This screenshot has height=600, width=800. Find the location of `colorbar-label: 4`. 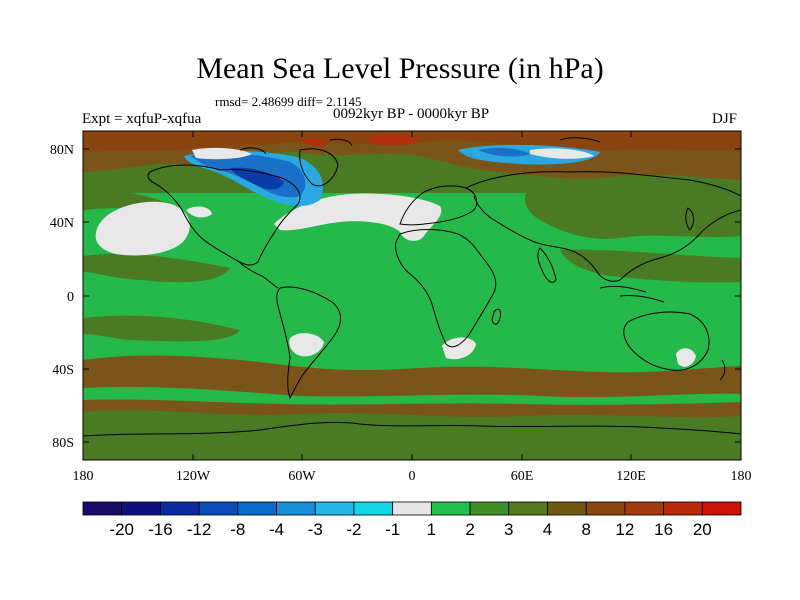

colorbar-label: 4 is located at coordinates (547, 529).